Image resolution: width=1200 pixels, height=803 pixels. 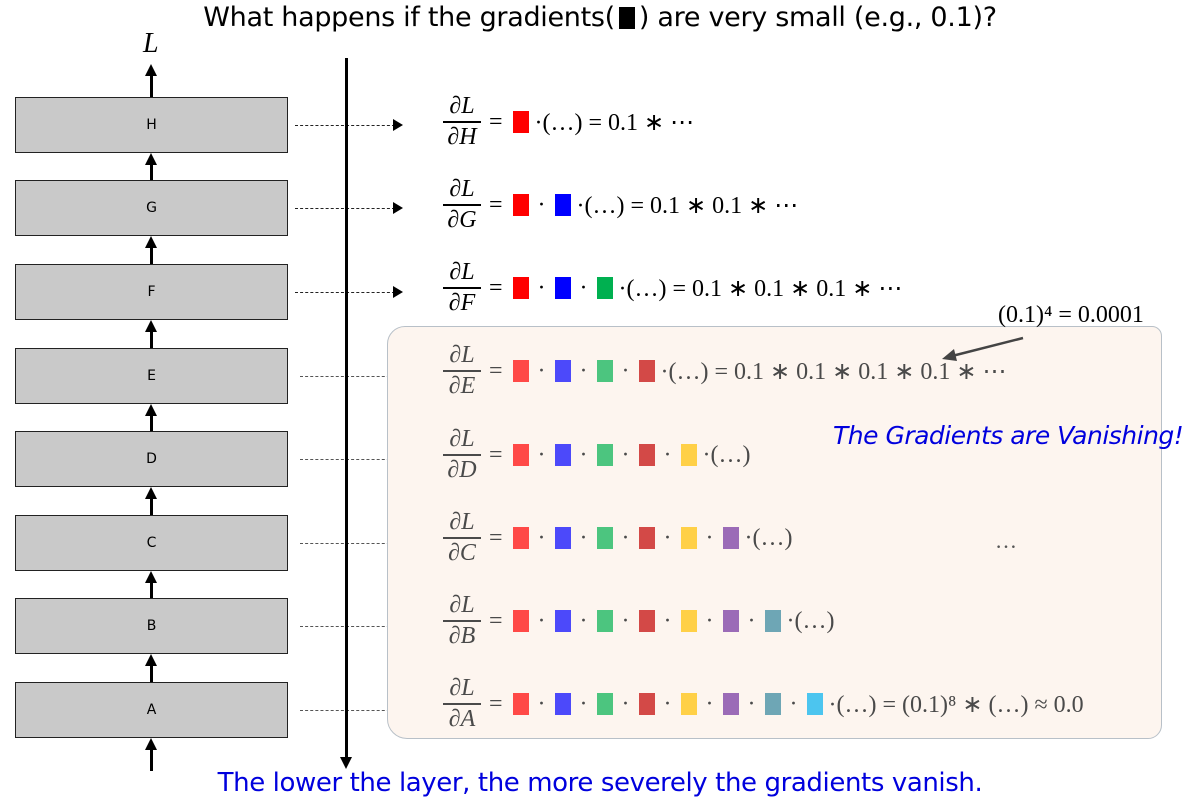 What do you see at coordinates (833, 371) in the screenshot?
I see `equation-tail: ·(…) = 0.1 ∗ 0.1 ∗ 0.1 ∗ 0.1 ∗ ⋯` at bounding box center [833, 371].